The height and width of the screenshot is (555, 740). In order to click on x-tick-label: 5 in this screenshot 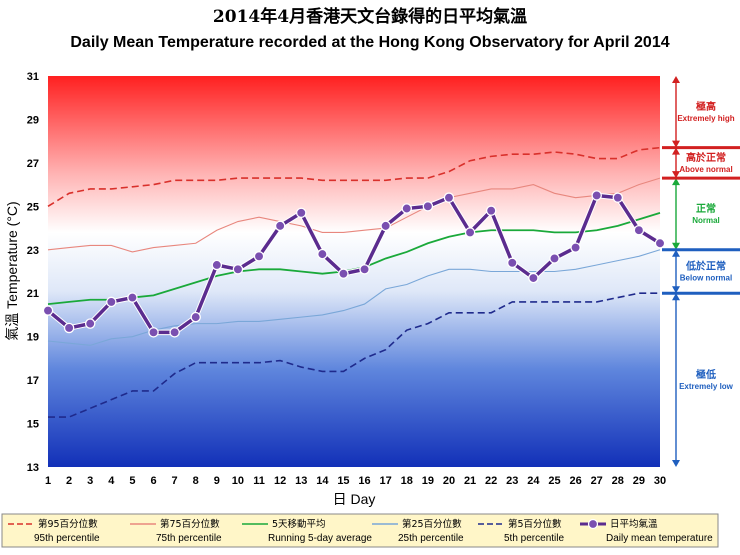, I will do `click(132, 481)`.